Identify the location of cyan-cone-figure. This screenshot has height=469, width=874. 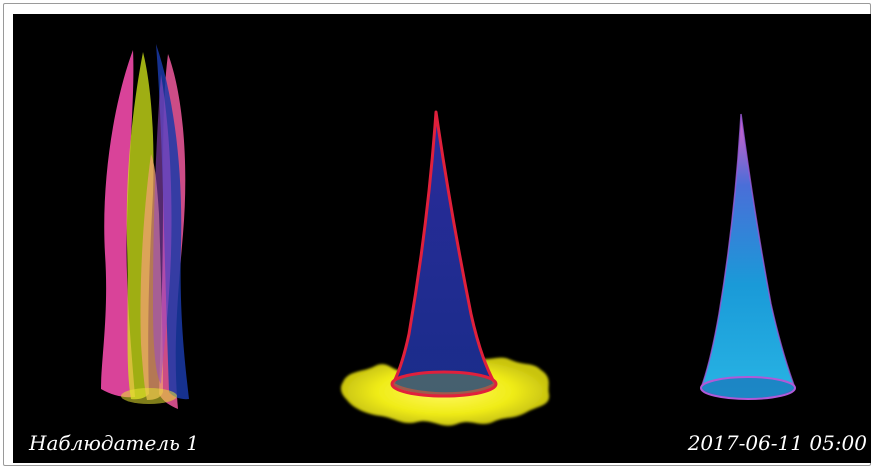
(748, 256).